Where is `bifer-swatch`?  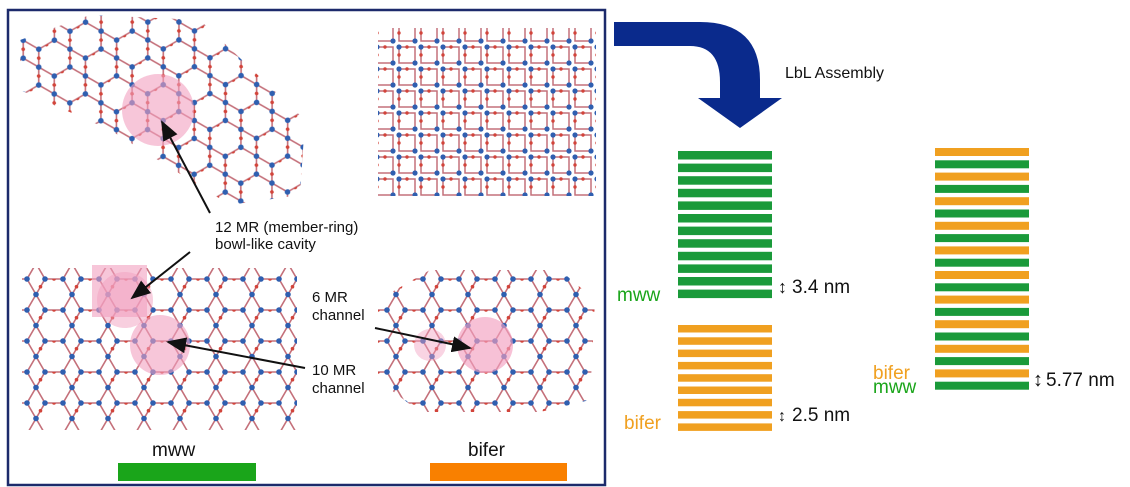 bifer-swatch is located at coordinates (498, 472).